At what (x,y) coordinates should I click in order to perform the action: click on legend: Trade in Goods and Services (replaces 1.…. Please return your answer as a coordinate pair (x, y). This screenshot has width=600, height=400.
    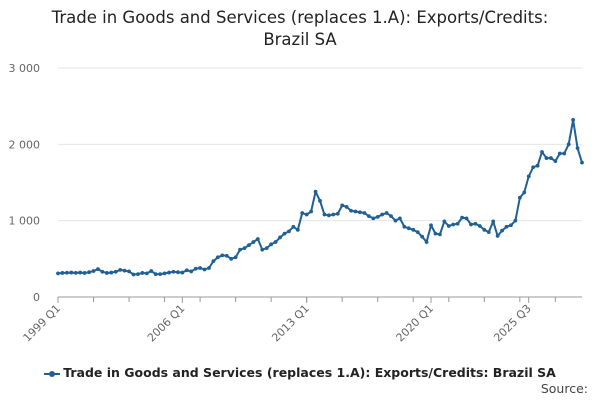
    Looking at the image, I should click on (300, 372).